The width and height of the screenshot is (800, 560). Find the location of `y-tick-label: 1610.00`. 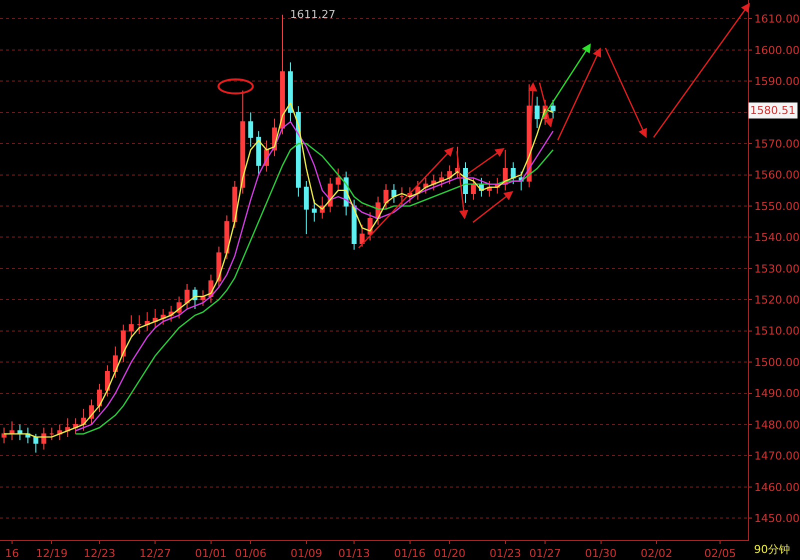

y-tick-label: 1610.00 is located at coordinates (777, 19).